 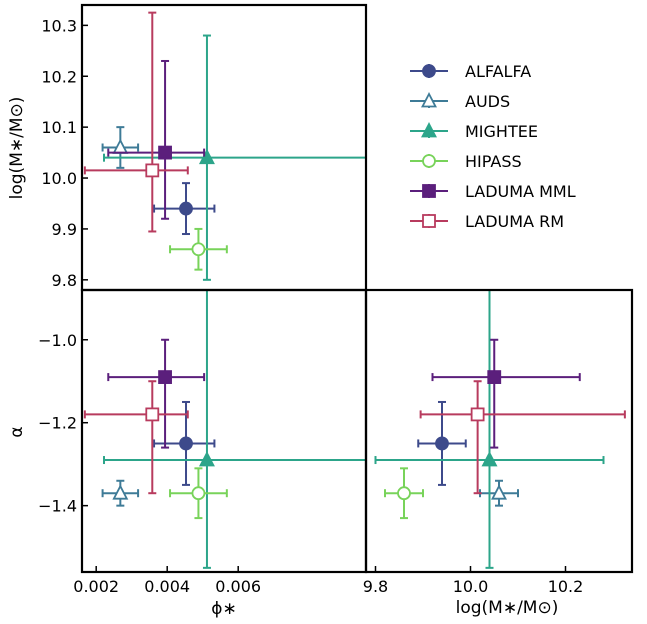 What do you see at coordinates (487, 101) in the screenshot?
I see `legend-label: AUDS` at bounding box center [487, 101].